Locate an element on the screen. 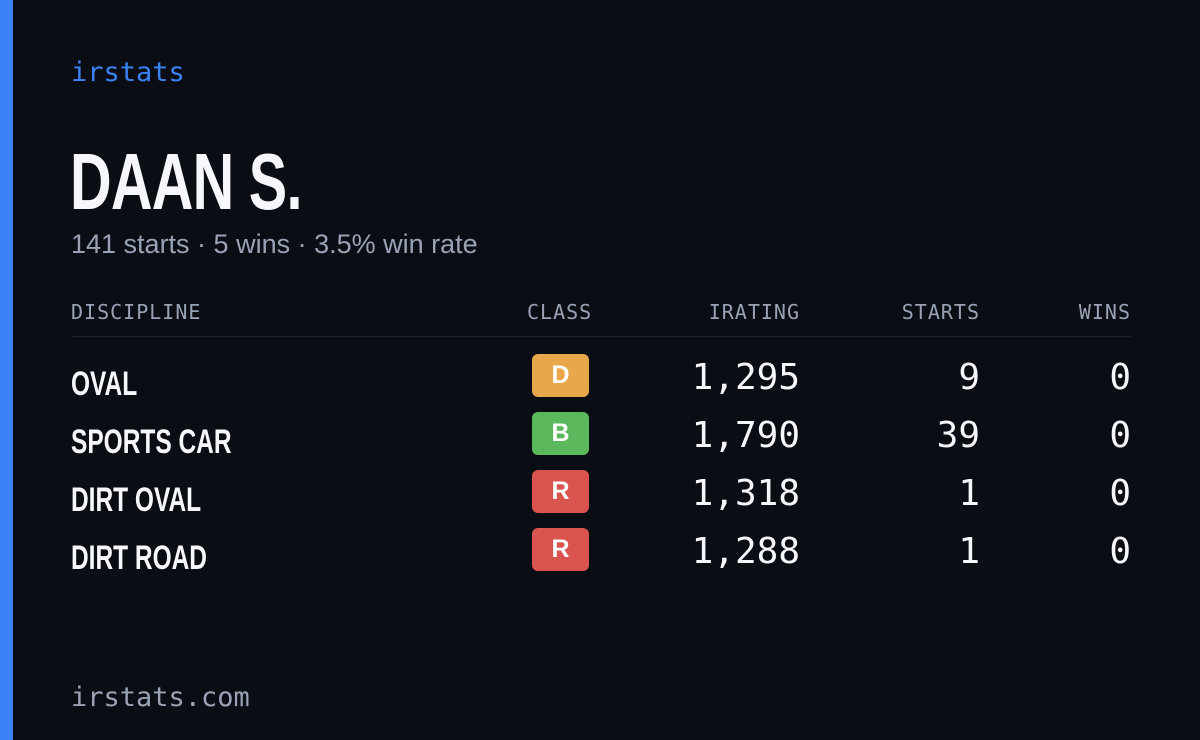 This screenshot has height=740, width=1200. starts-value: 39 is located at coordinates (958, 435).